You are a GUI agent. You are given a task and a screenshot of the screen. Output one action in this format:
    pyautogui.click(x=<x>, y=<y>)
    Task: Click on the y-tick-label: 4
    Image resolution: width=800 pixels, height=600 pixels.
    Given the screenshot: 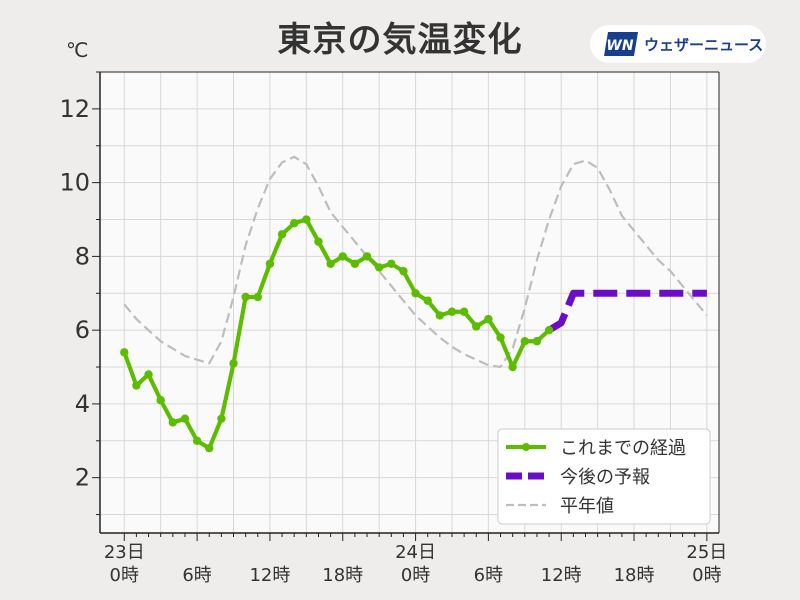 What is the action you would take?
    pyautogui.click(x=82, y=404)
    